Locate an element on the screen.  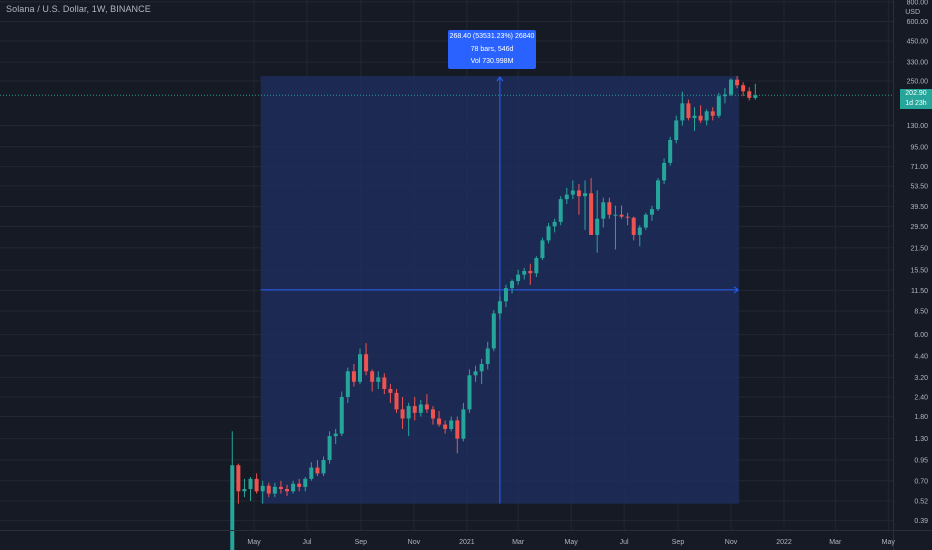
y-tick-label: 2.40 is located at coordinates (921, 397).